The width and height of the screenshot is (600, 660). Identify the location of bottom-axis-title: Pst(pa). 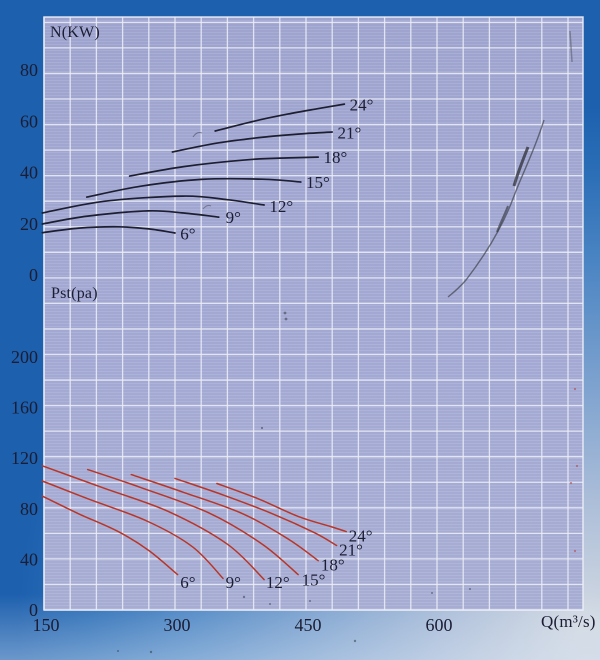
(74, 293).